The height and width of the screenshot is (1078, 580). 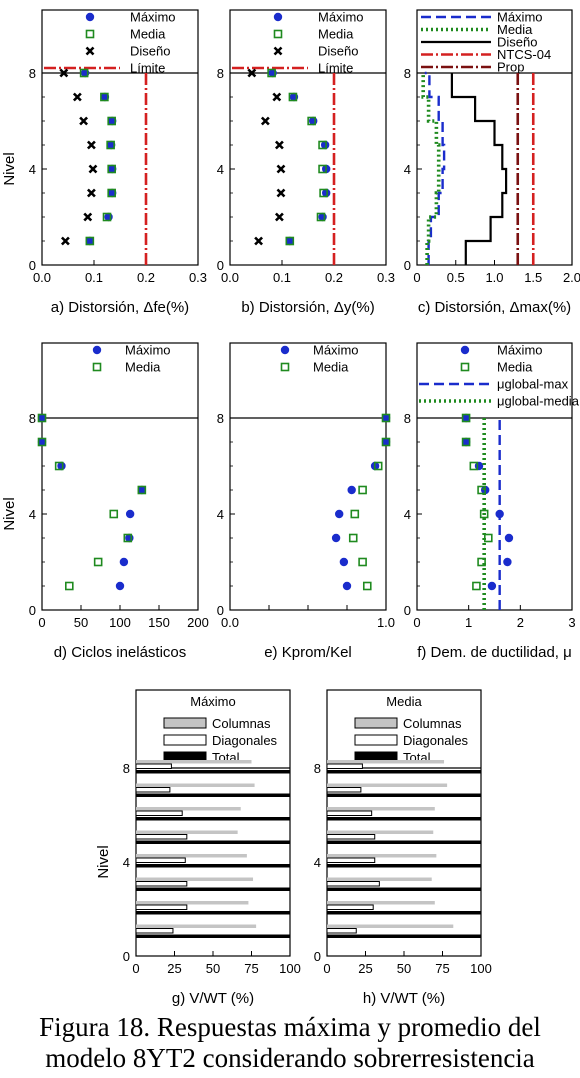 What do you see at coordinates (120, 137) in the screenshot?
I see `chart-frame` at bounding box center [120, 137].